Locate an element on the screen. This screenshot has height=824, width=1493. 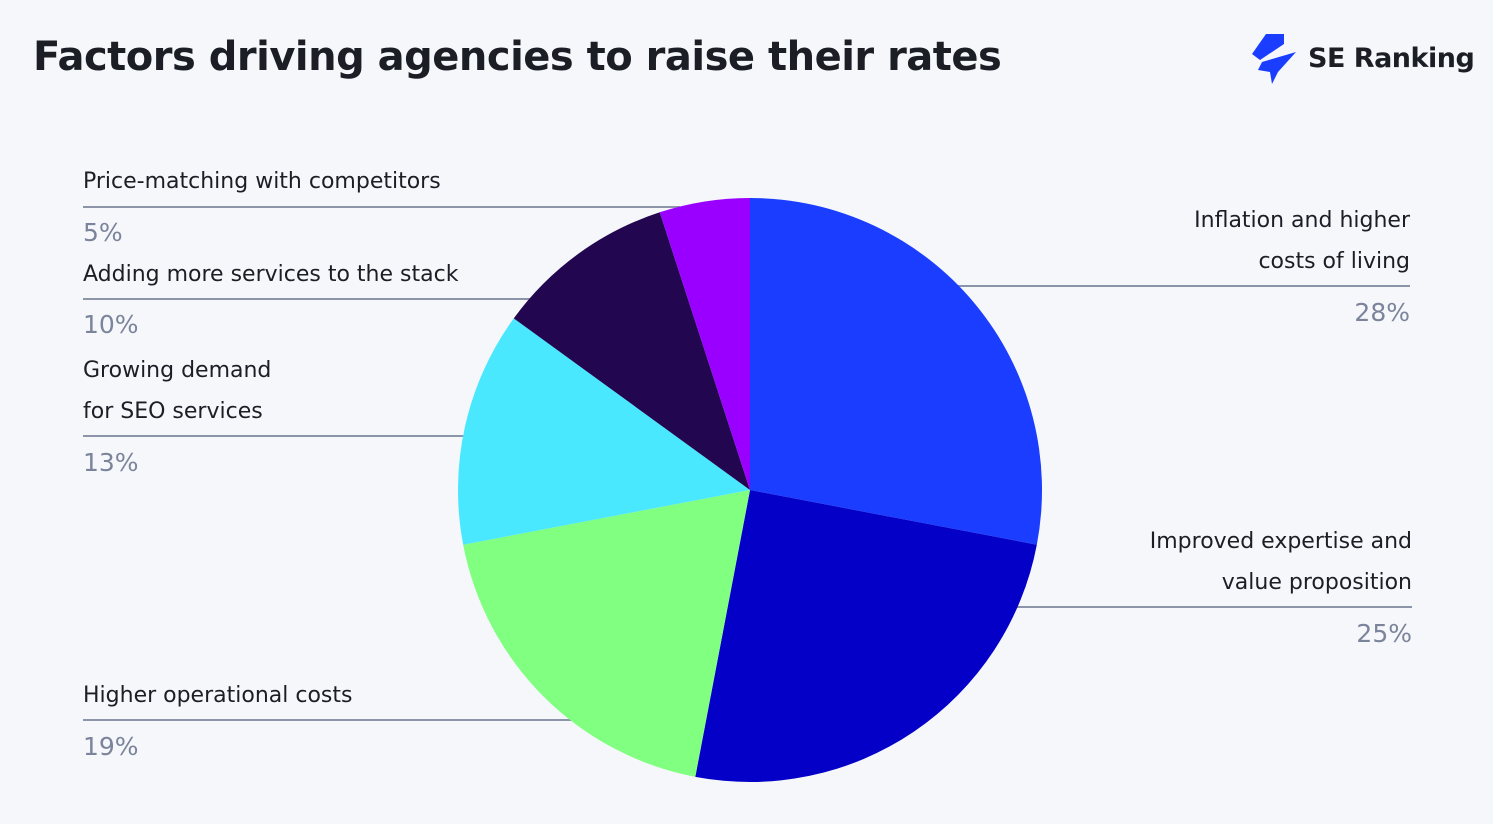
label-line: Price-matching with competitors is located at coordinates (262, 181).